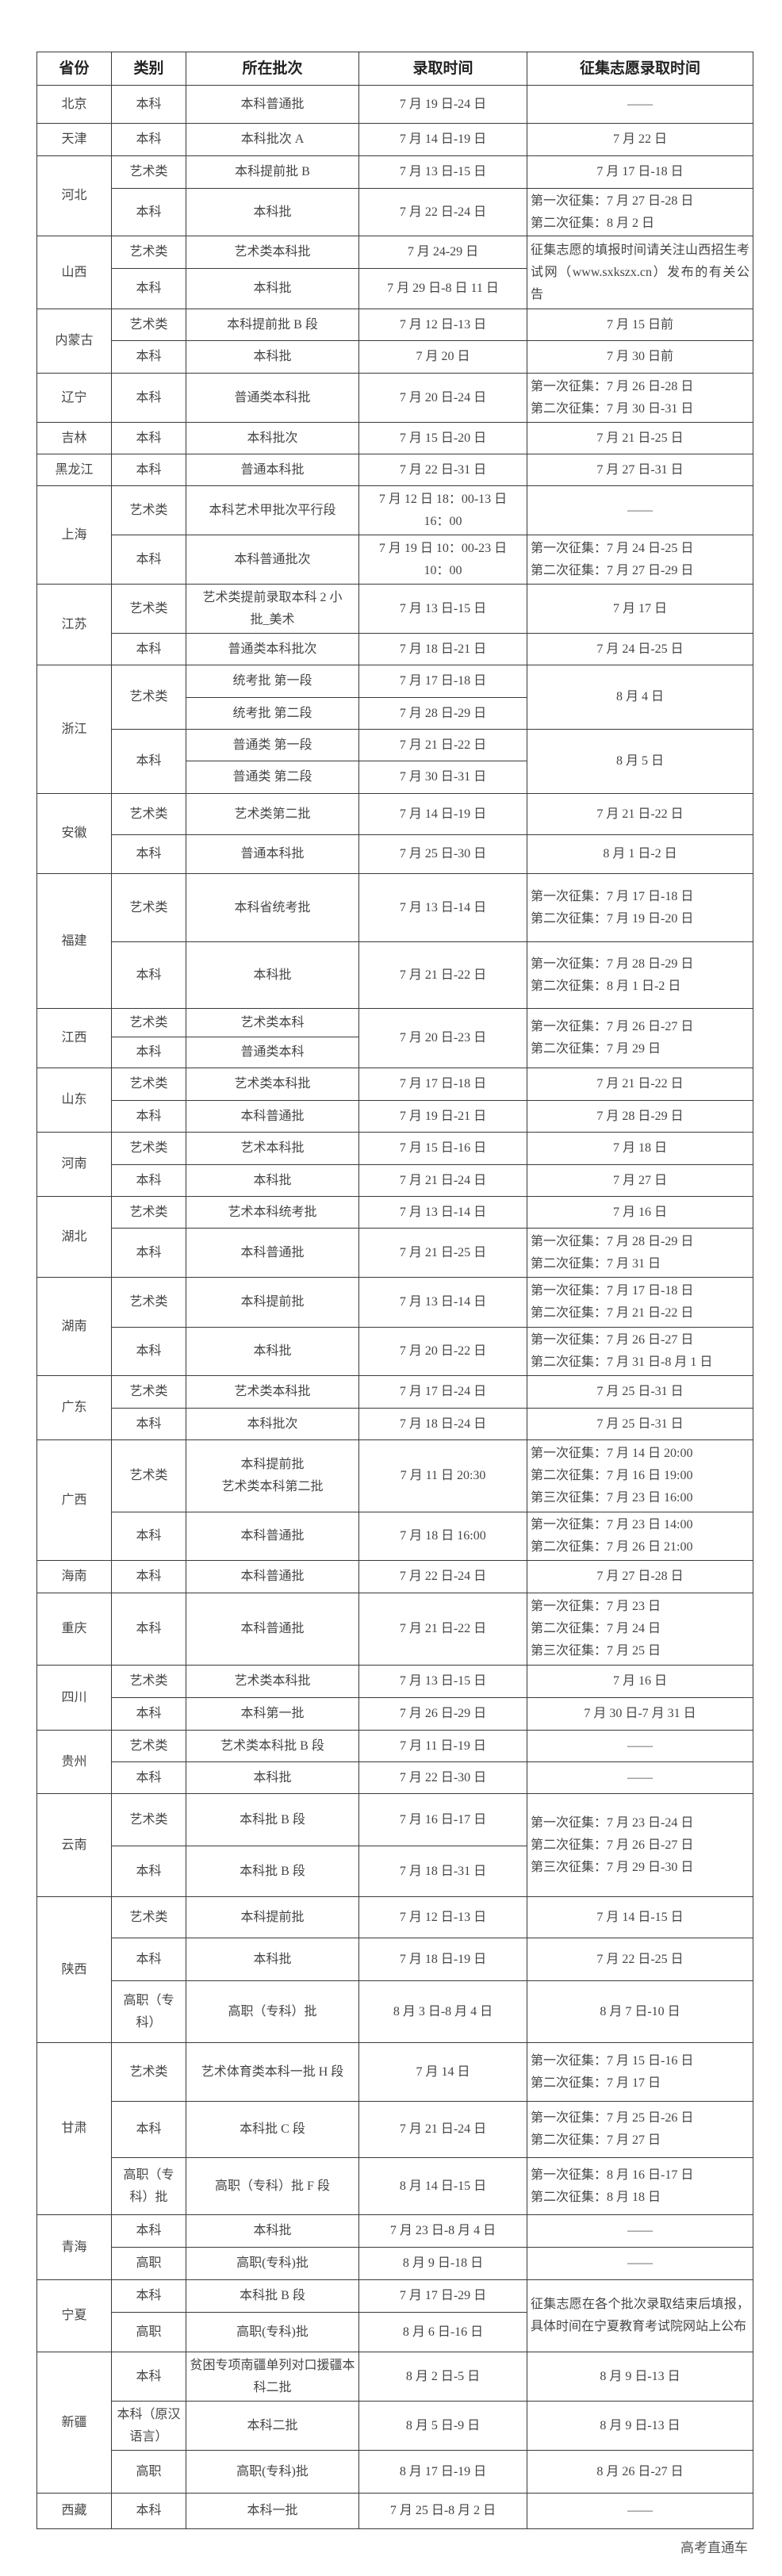 The image size is (782, 2576). I want to click on admission-time-cell: 7 月 19 日-24 日, so click(442, 105).